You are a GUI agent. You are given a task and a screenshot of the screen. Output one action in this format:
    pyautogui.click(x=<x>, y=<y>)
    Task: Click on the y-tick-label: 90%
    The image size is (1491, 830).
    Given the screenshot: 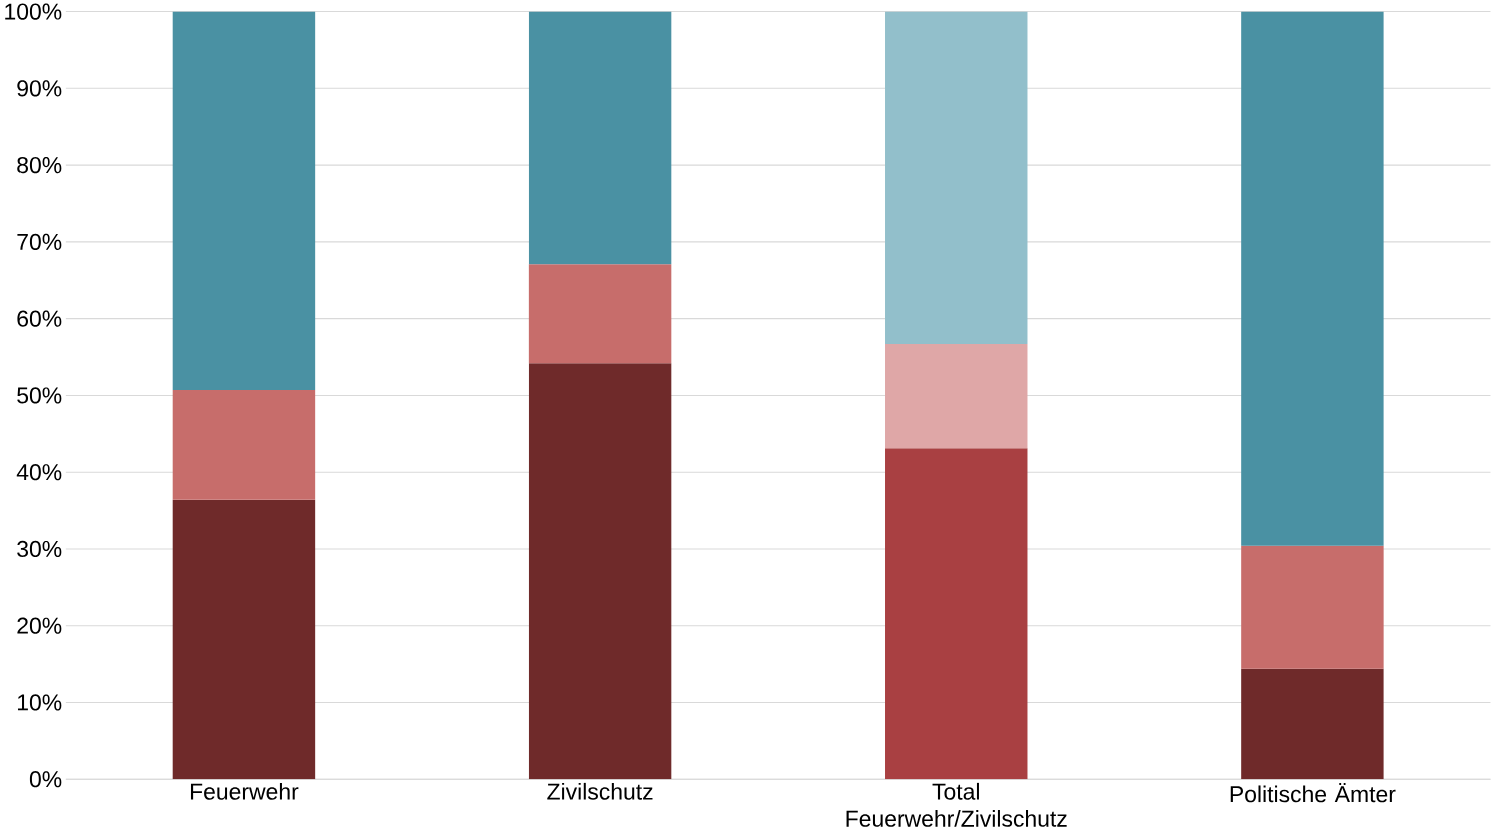 What is the action you would take?
    pyautogui.click(x=39, y=88)
    